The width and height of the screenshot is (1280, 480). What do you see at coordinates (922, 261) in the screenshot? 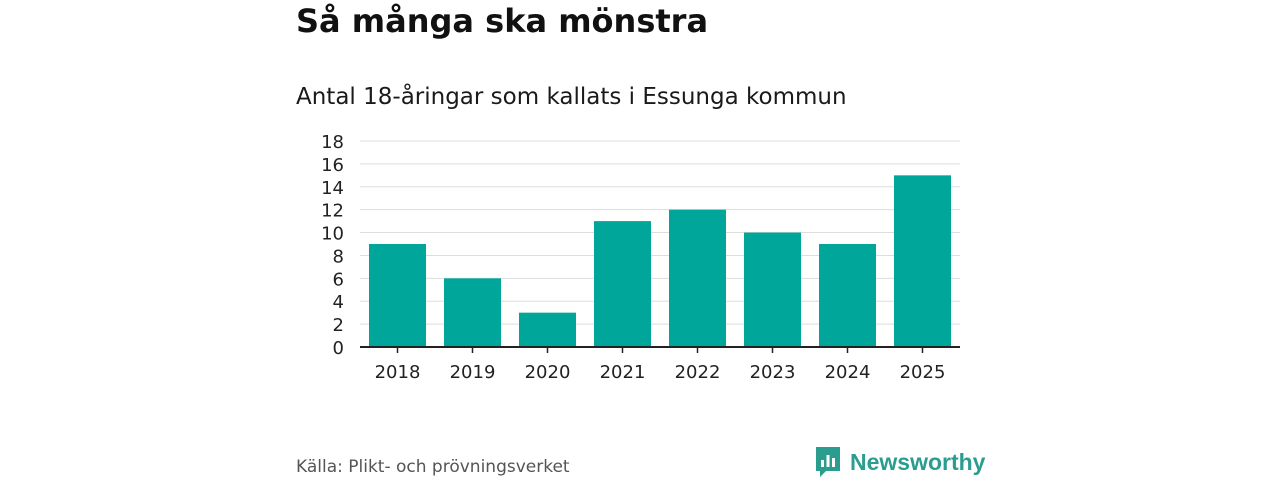
I see `bar-2025` at bounding box center [922, 261].